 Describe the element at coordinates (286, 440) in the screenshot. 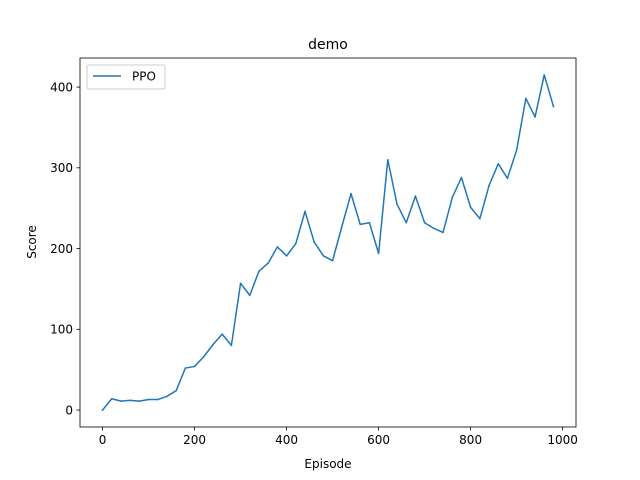

I see `x-tick-label-2: 400` at that location.